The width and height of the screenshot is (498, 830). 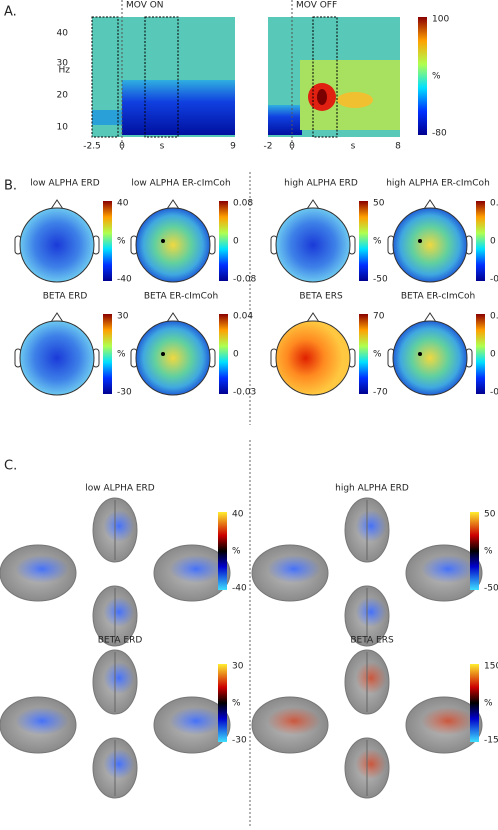 I want to click on label: 150, so click(x=491, y=667).